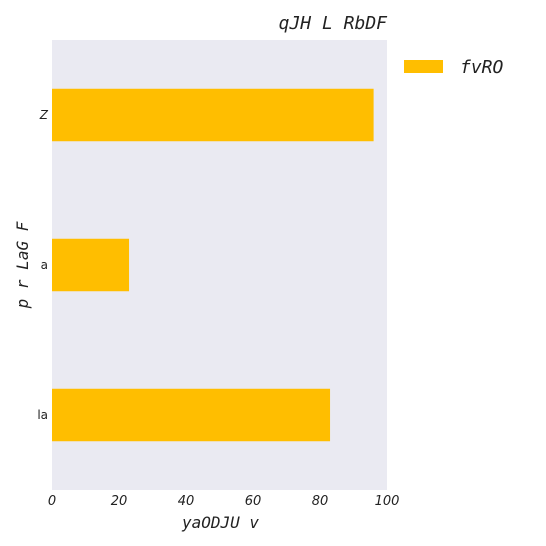 Image resolution: width=546 pixels, height=546 pixels. What do you see at coordinates (482, 67) in the screenshot?
I see `legend-label: fvRO` at bounding box center [482, 67].